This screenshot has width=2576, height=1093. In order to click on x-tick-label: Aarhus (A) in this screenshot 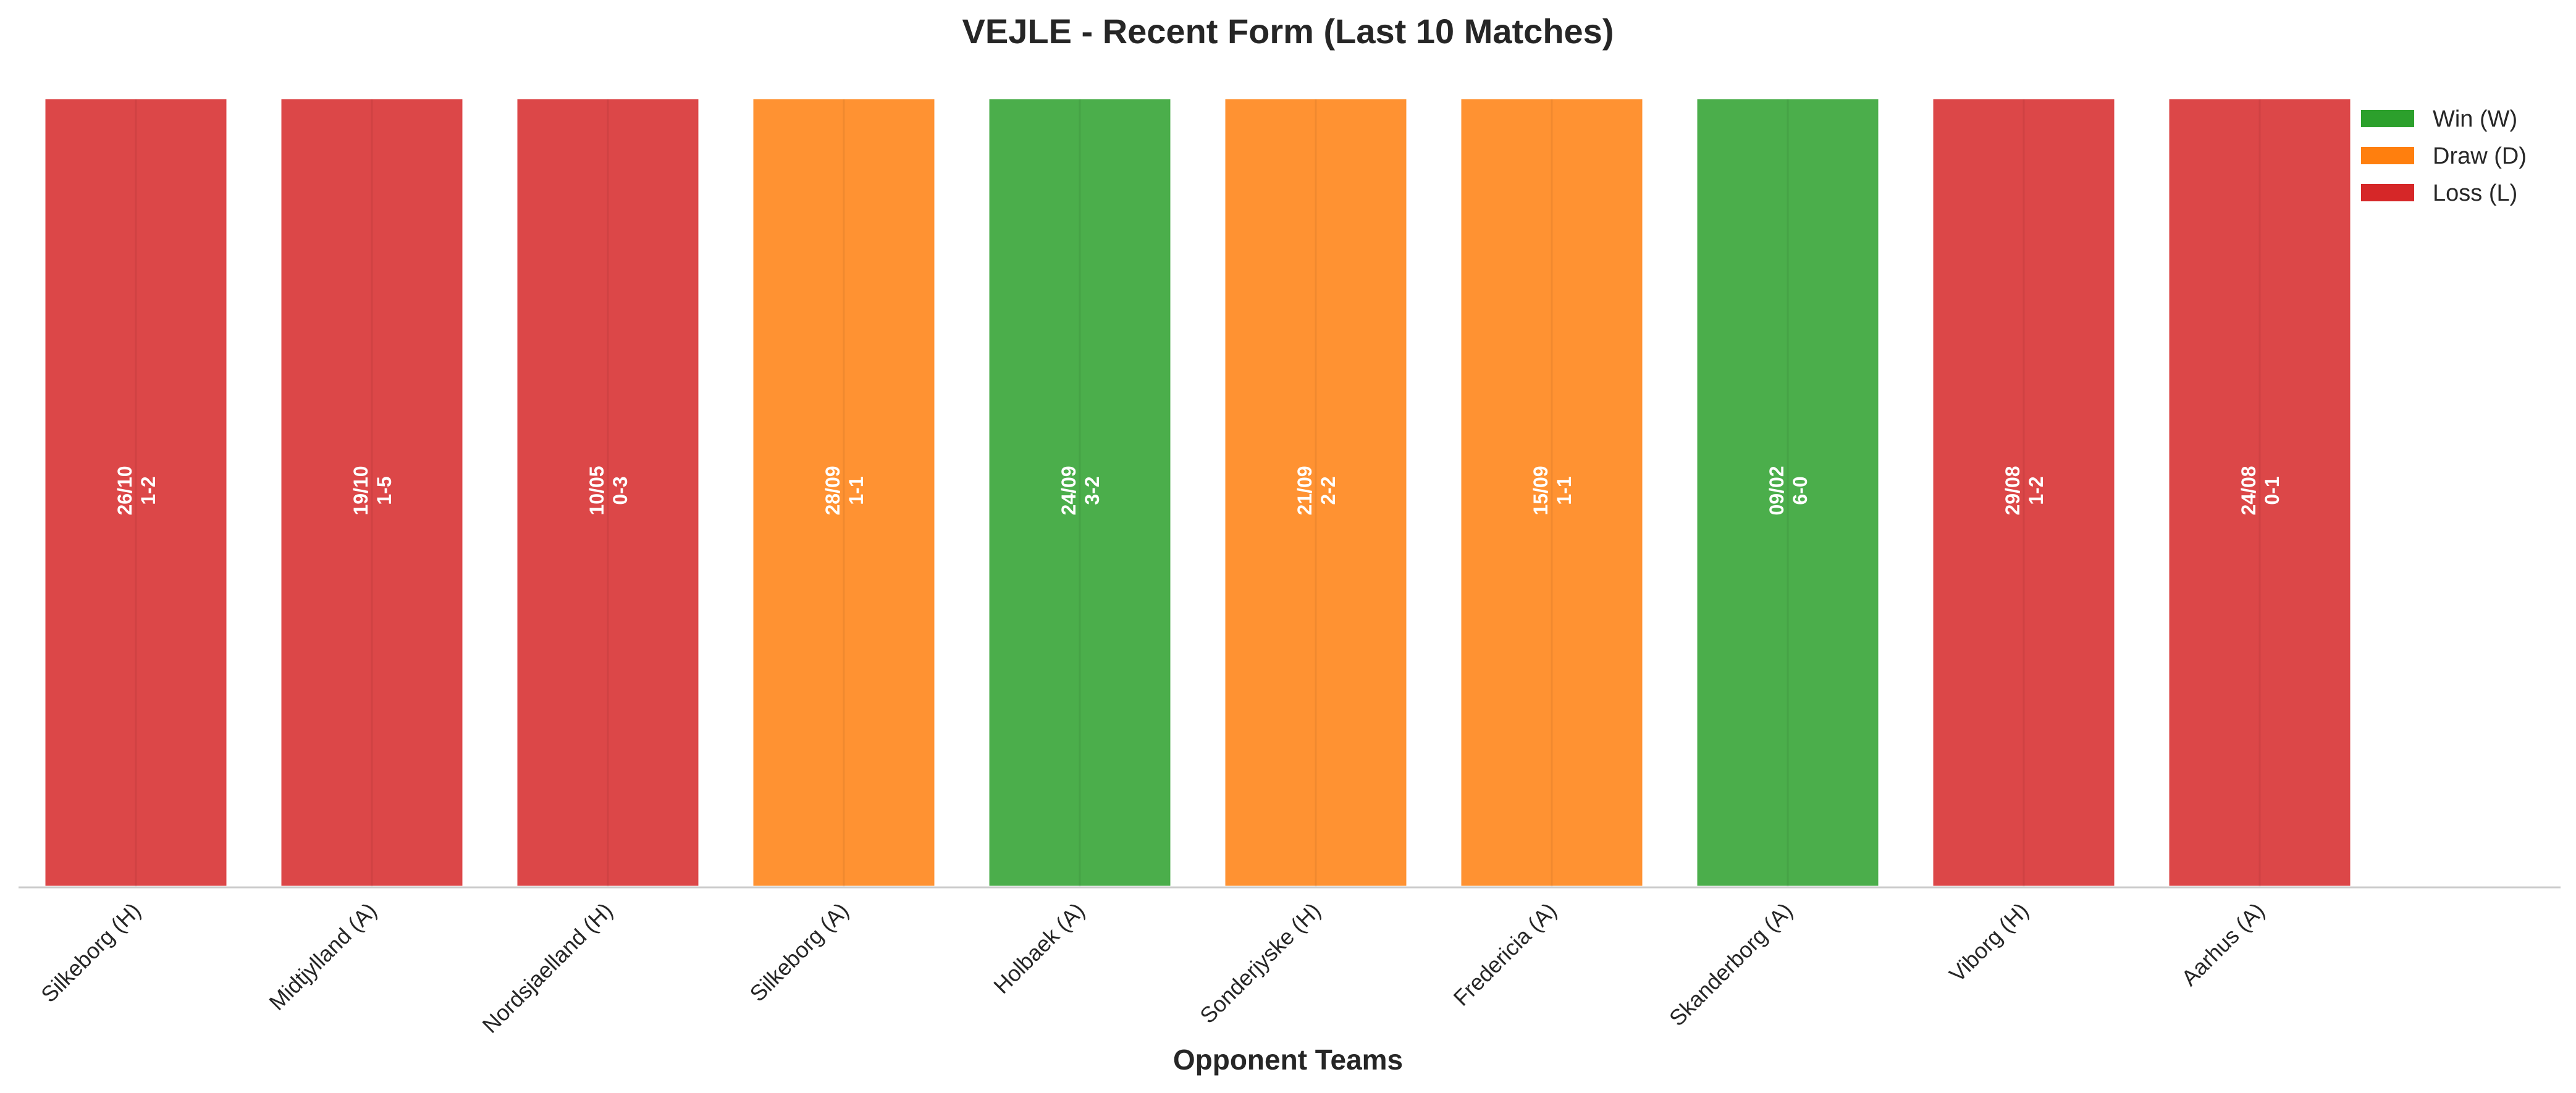, I will do `click(2223, 944)`.